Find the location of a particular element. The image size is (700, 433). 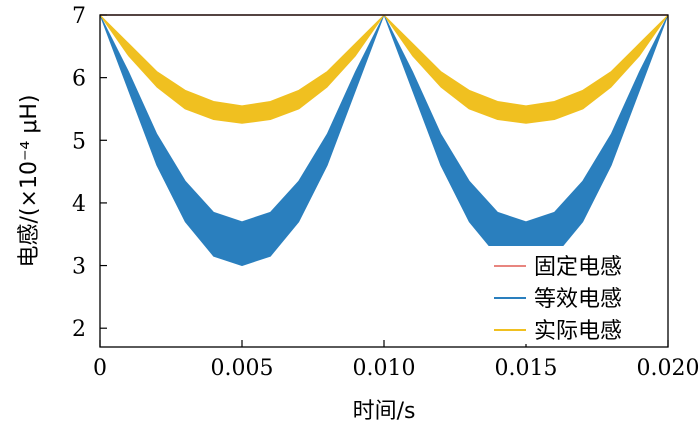

y-tick-label: 2 is located at coordinates (79, 329).